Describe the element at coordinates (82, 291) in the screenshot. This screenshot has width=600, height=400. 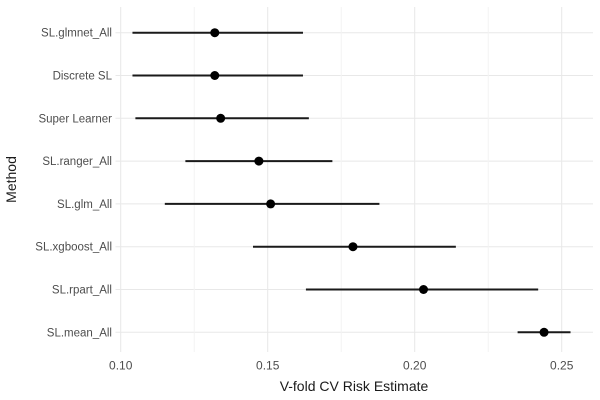
I see `y-axis-category-label: SL.rpart_All` at that location.